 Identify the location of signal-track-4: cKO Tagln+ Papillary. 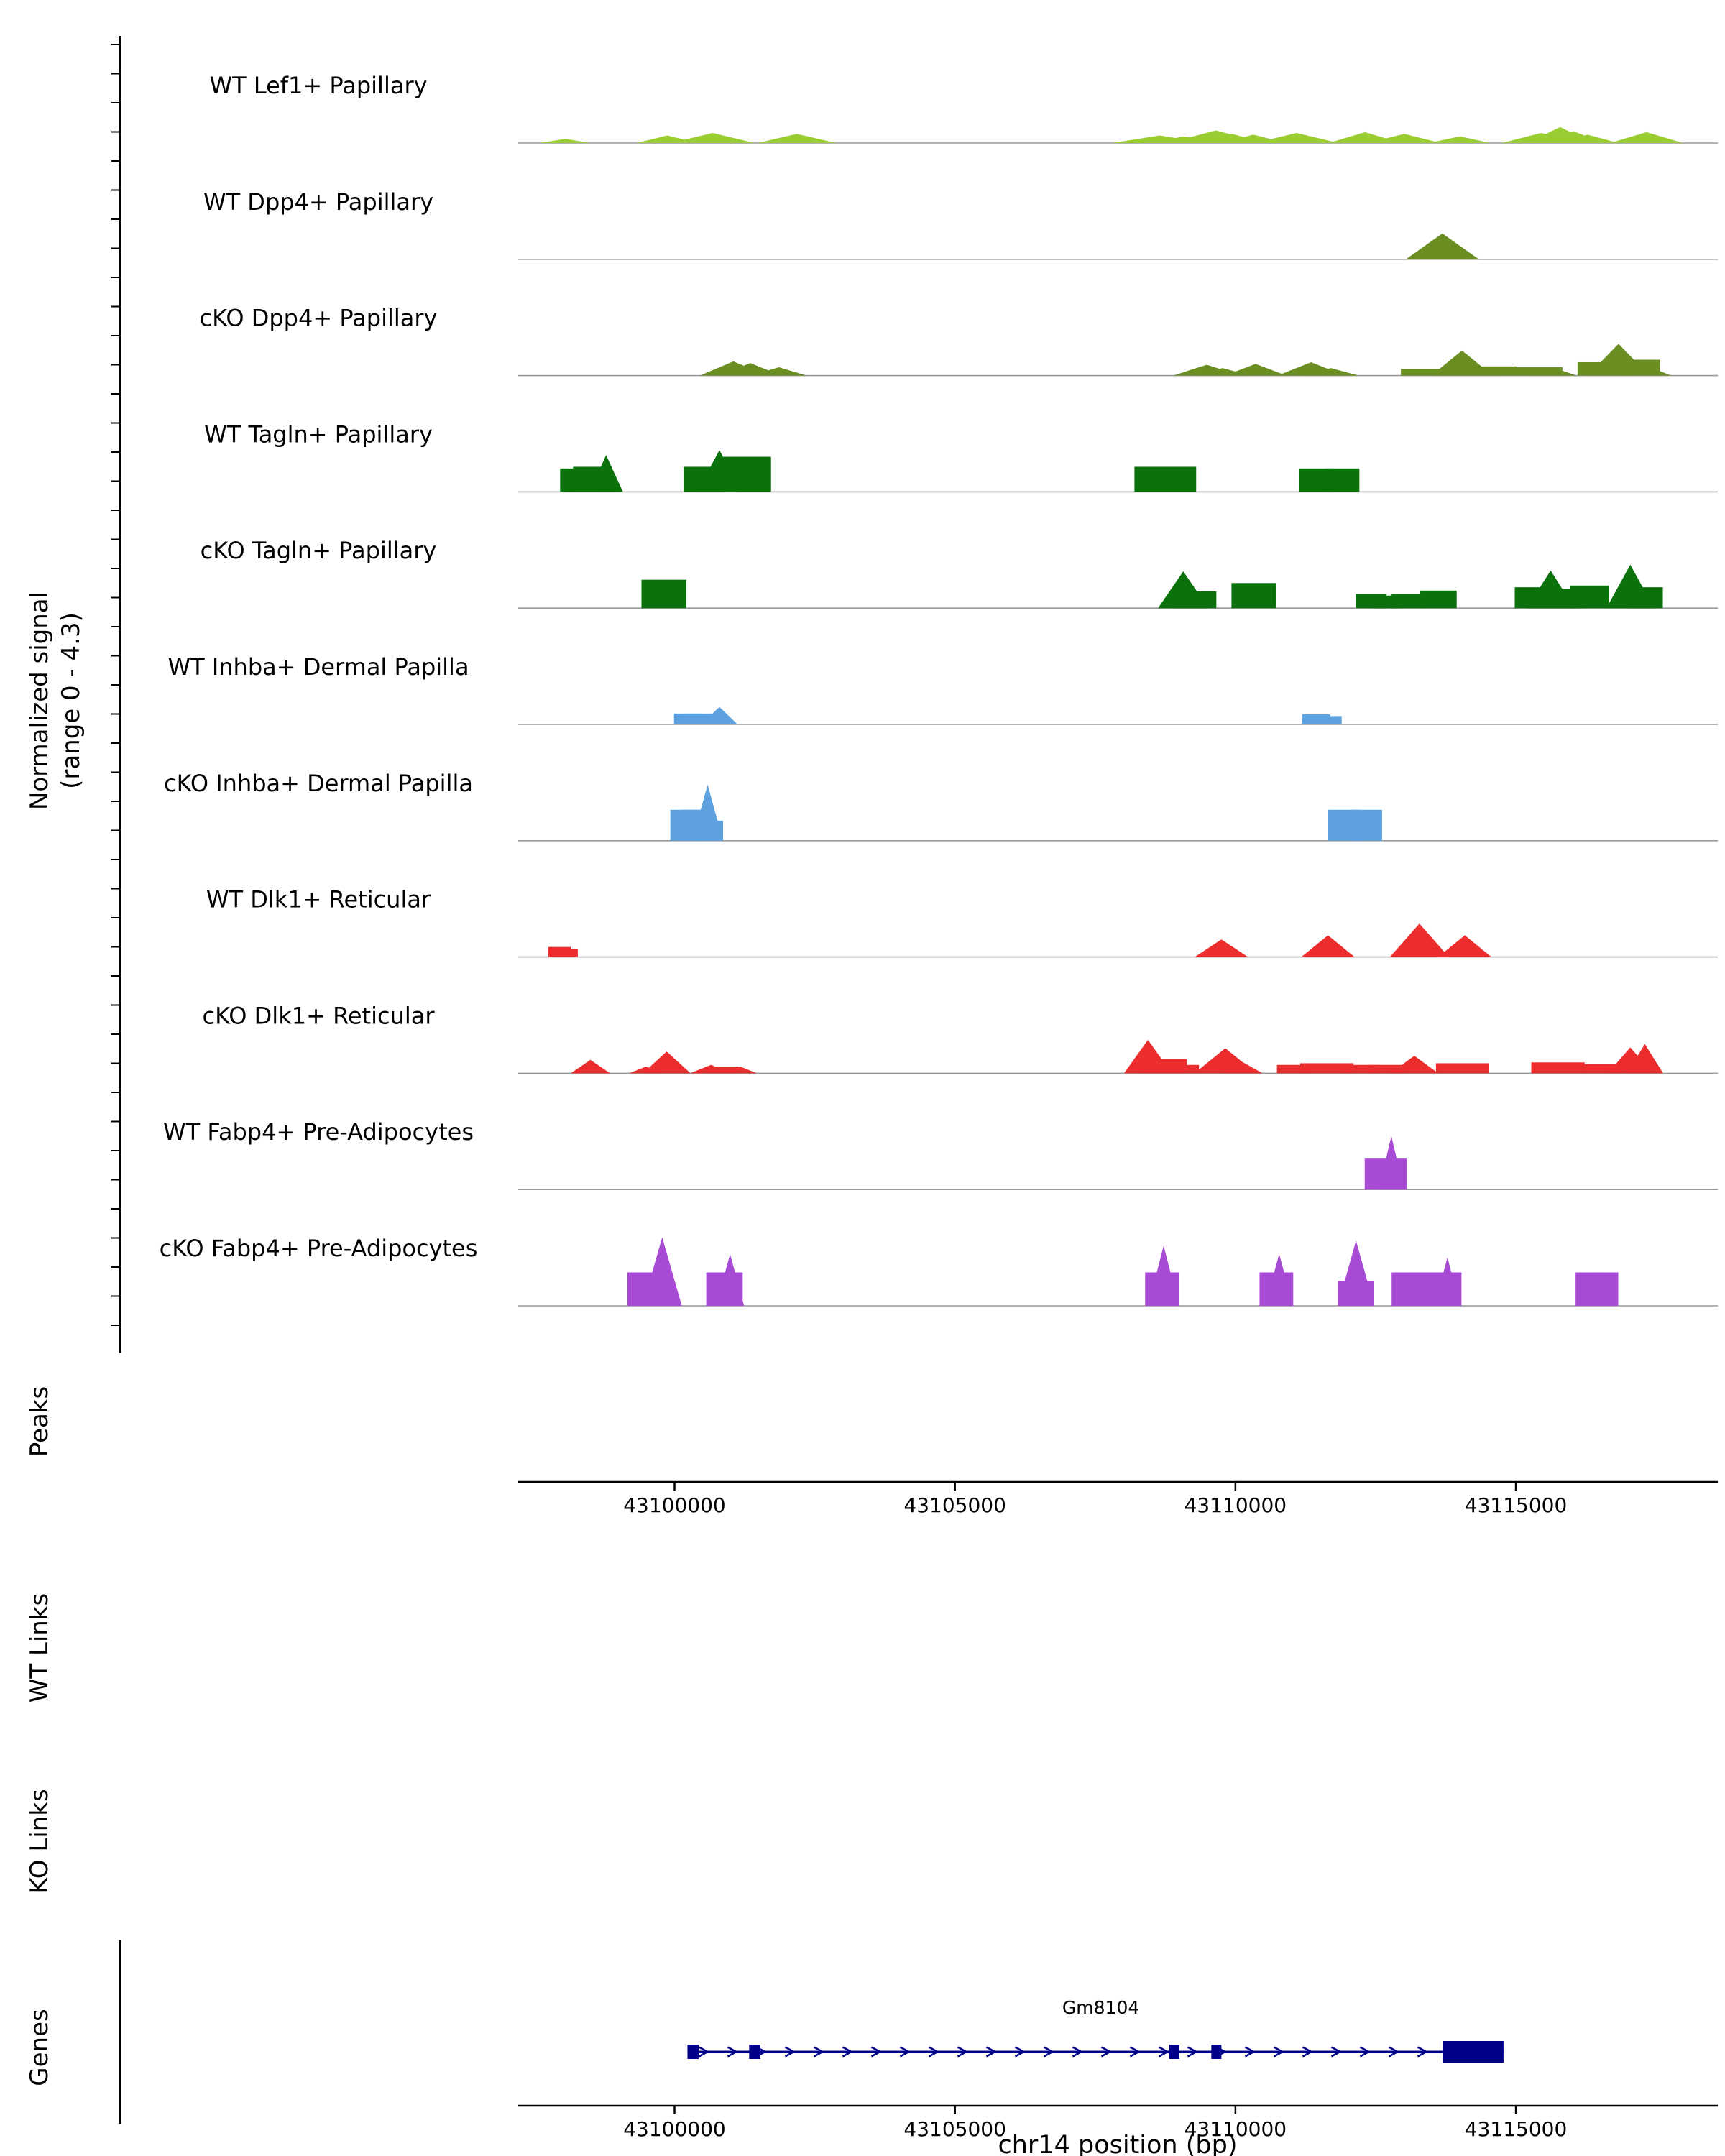
(959, 573).